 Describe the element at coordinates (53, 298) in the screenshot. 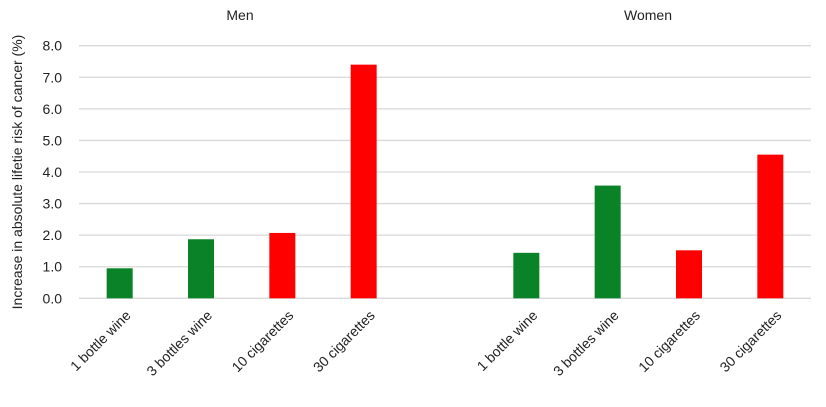

I see `y-tick-label: 0.0` at that location.